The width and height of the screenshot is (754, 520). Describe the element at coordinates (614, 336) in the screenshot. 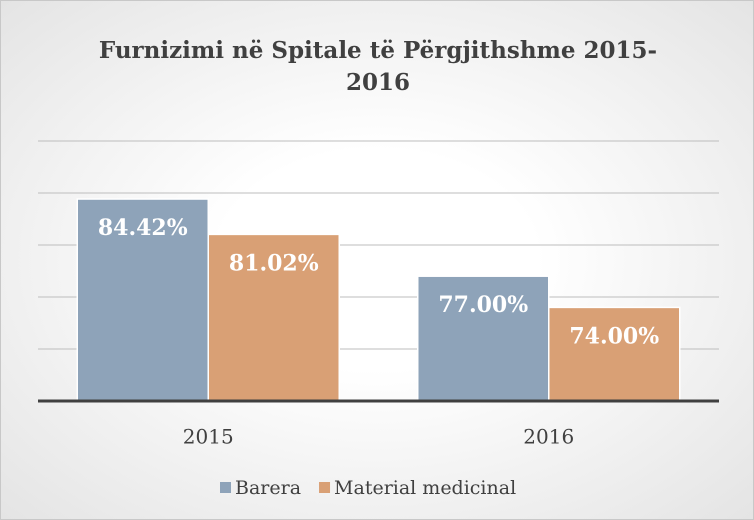

I see `data-label: 74.00%` at that location.